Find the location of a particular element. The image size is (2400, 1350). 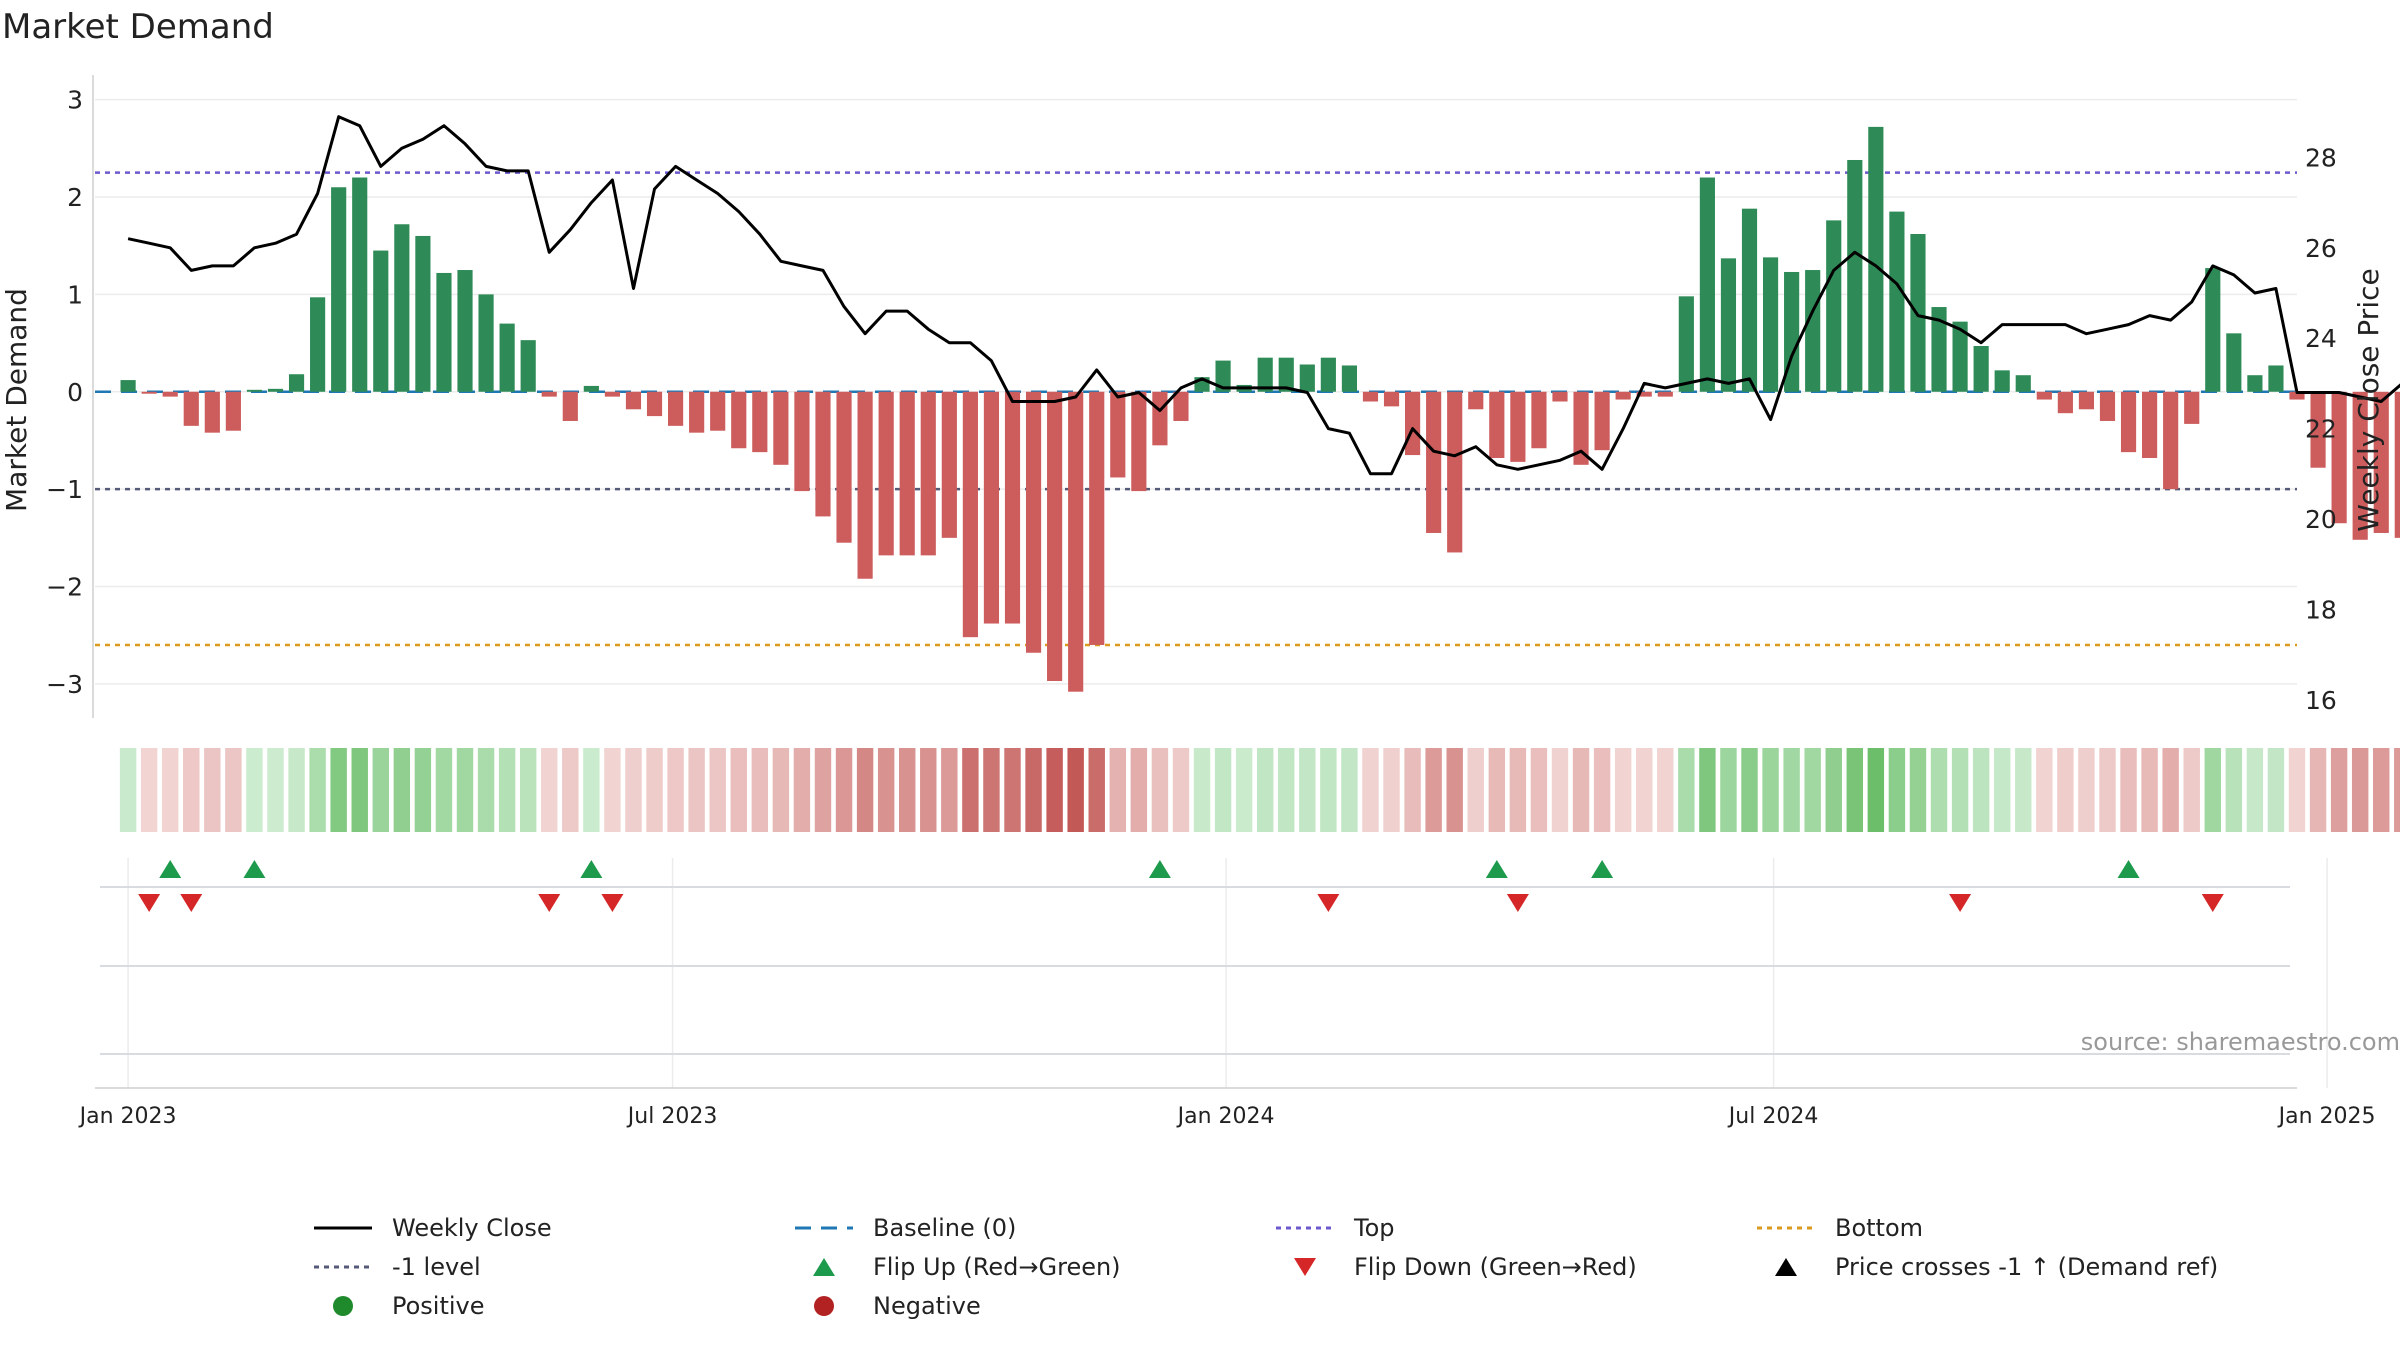

y2-tick-label: 24 is located at coordinates (2321, 338).